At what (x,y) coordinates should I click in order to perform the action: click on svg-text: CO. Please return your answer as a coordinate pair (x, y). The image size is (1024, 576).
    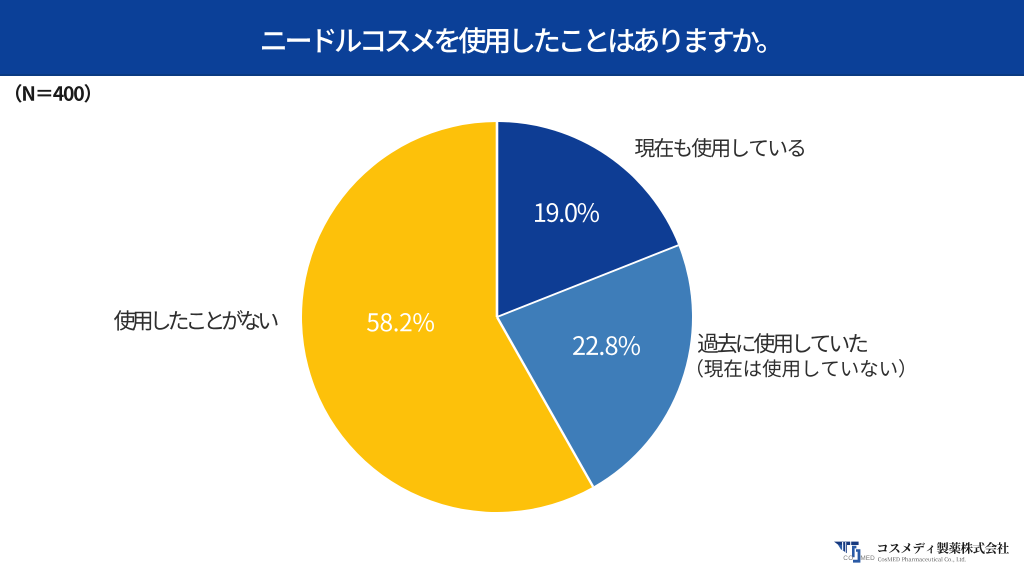
    Looking at the image, I should click on (848, 558).